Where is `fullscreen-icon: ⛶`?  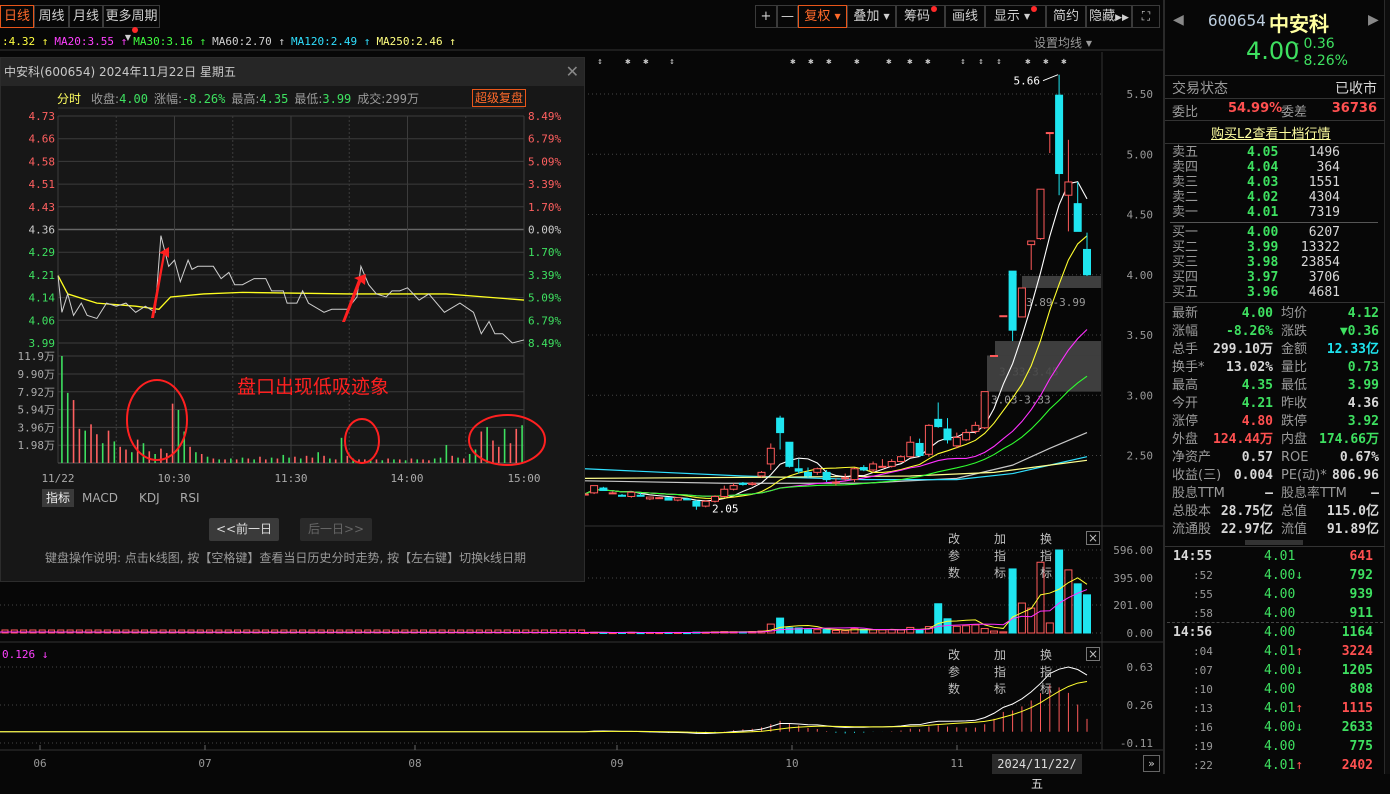
fullscreen-icon: ⛶ is located at coordinates (1146, 16).